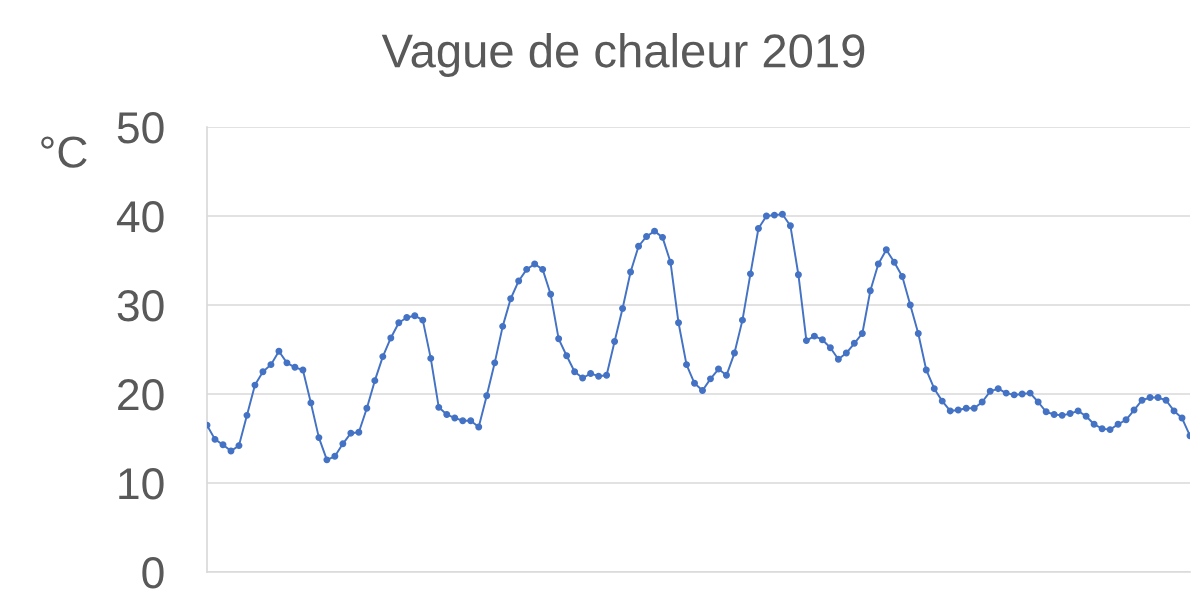  I want to click on y-tick-label: 10, so click(141, 484).